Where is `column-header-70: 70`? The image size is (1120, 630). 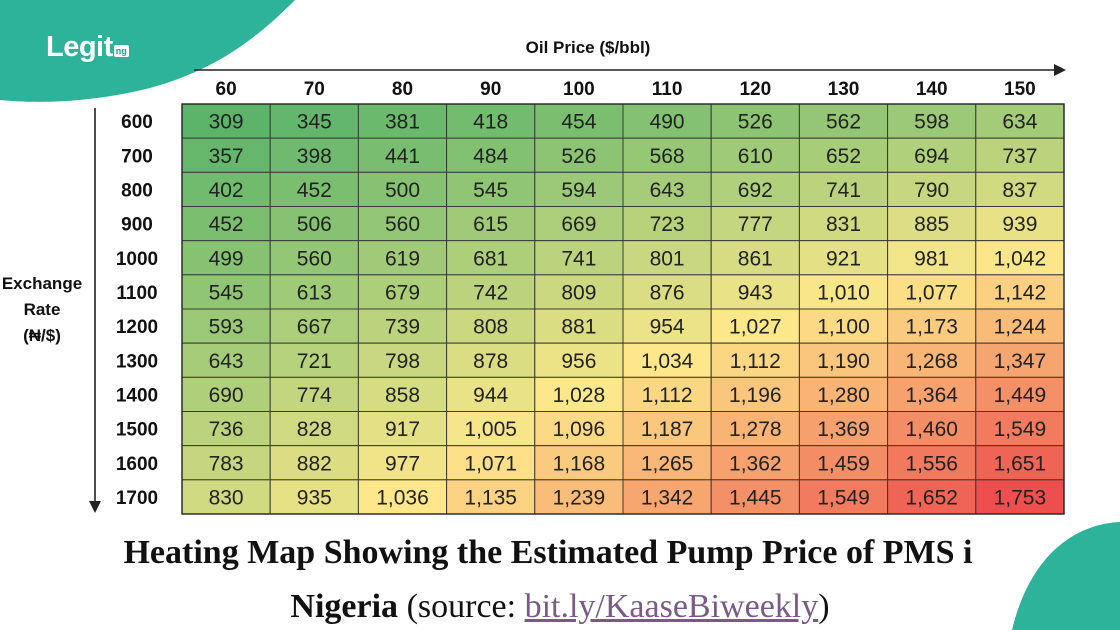 column-header-70: 70 is located at coordinates (314, 89).